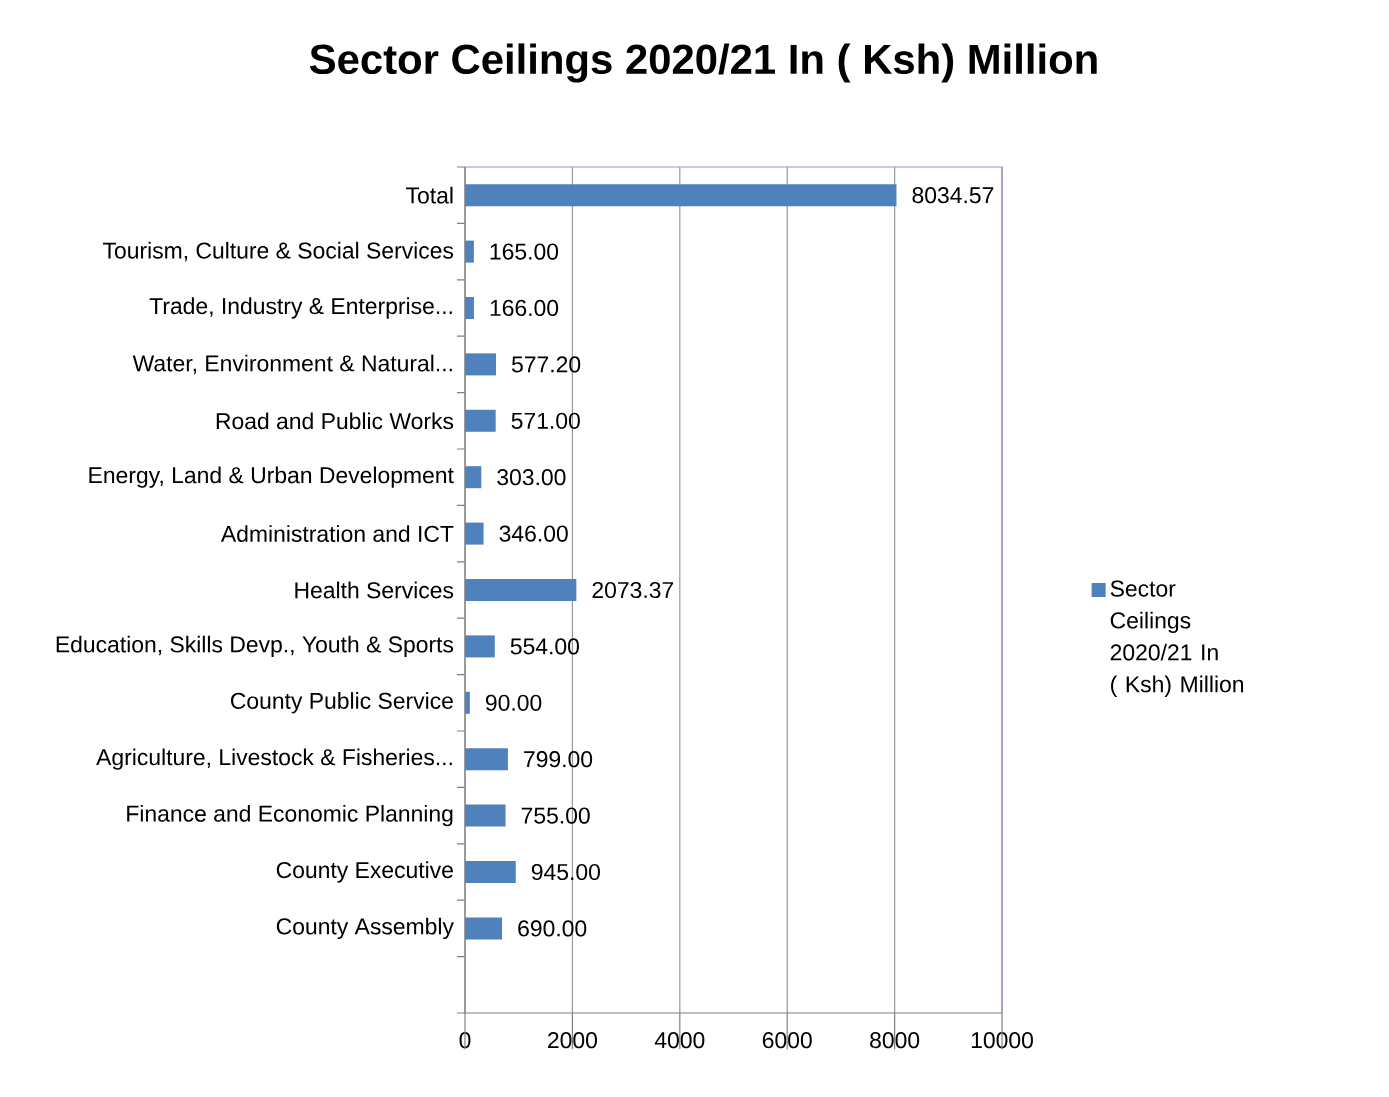  I want to click on x-tick-label: 10000, so click(1002, 1040).